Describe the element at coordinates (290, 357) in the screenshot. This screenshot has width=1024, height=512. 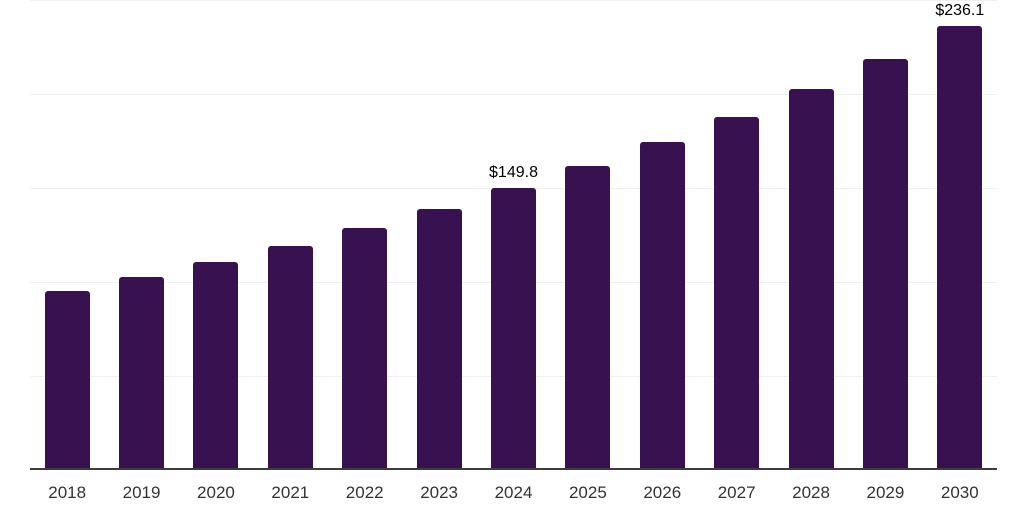
I see `bar-2021` at that location.